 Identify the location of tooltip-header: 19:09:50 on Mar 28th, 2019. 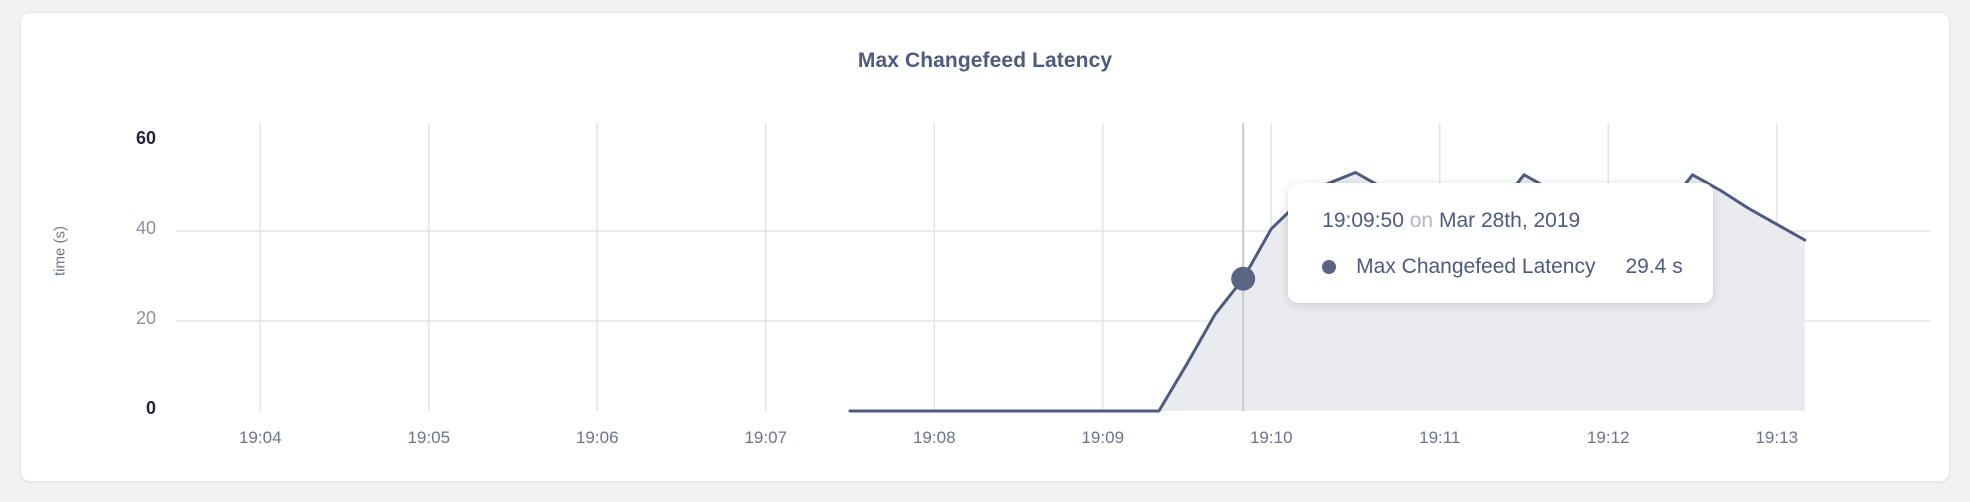
(1502, 221).